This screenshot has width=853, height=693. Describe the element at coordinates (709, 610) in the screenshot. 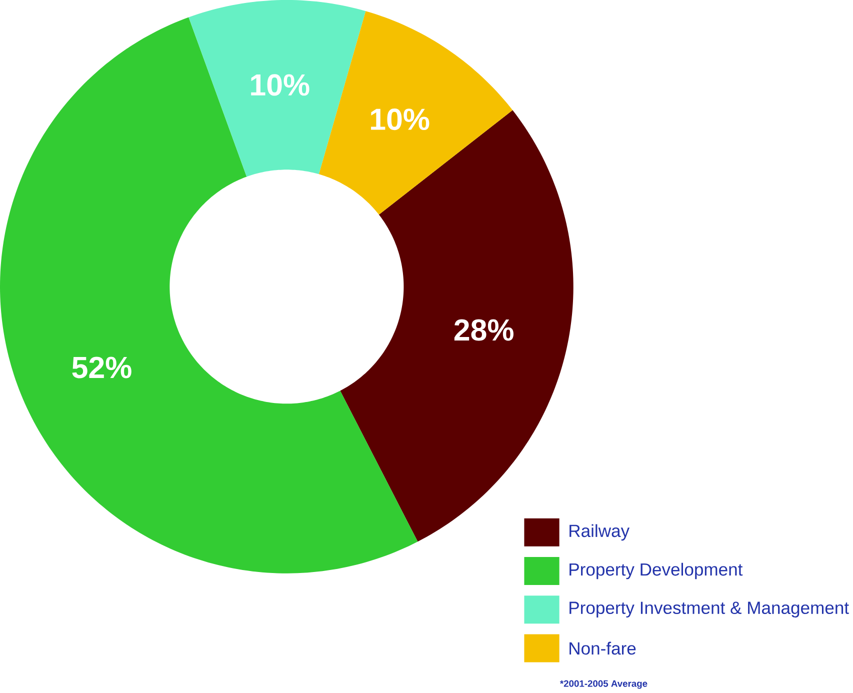

I see `legend-label: Property Investment & Management` at that location.